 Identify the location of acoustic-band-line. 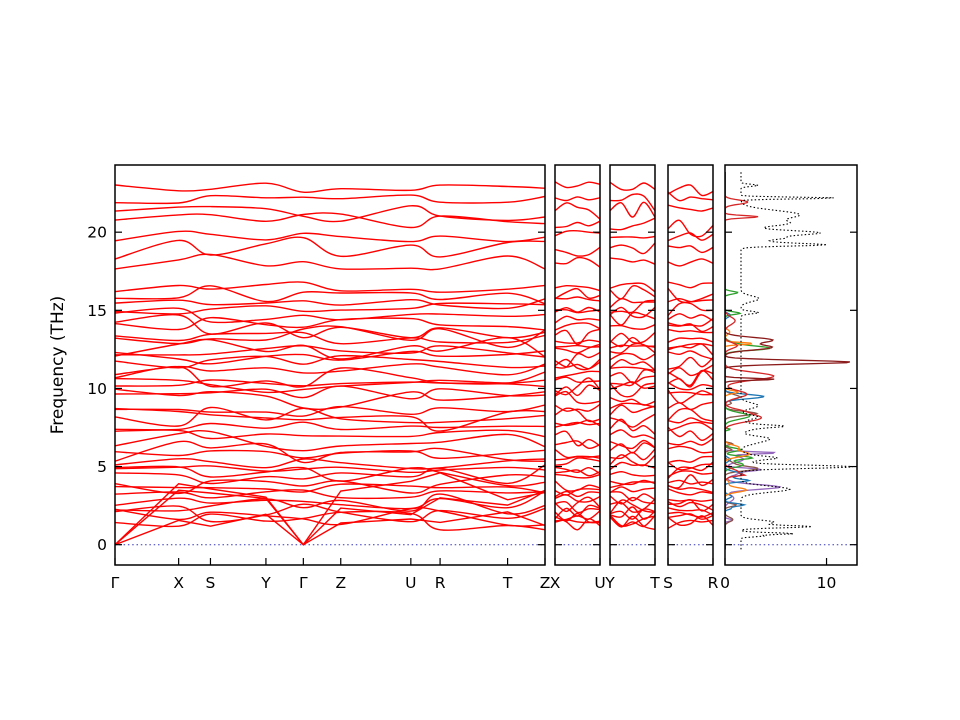
(330, 509).